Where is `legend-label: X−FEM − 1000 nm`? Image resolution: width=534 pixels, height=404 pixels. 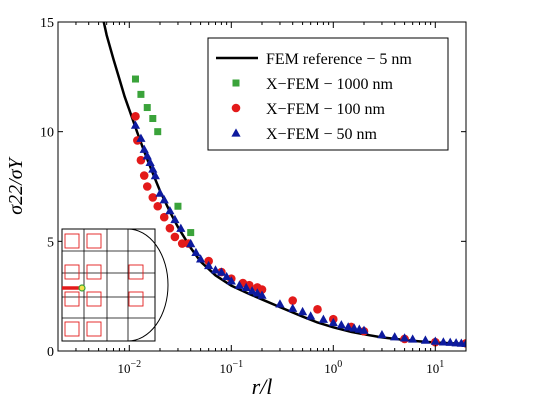
legend-label: X−FEM − 1000 nm is located at coordinates (330, 84).